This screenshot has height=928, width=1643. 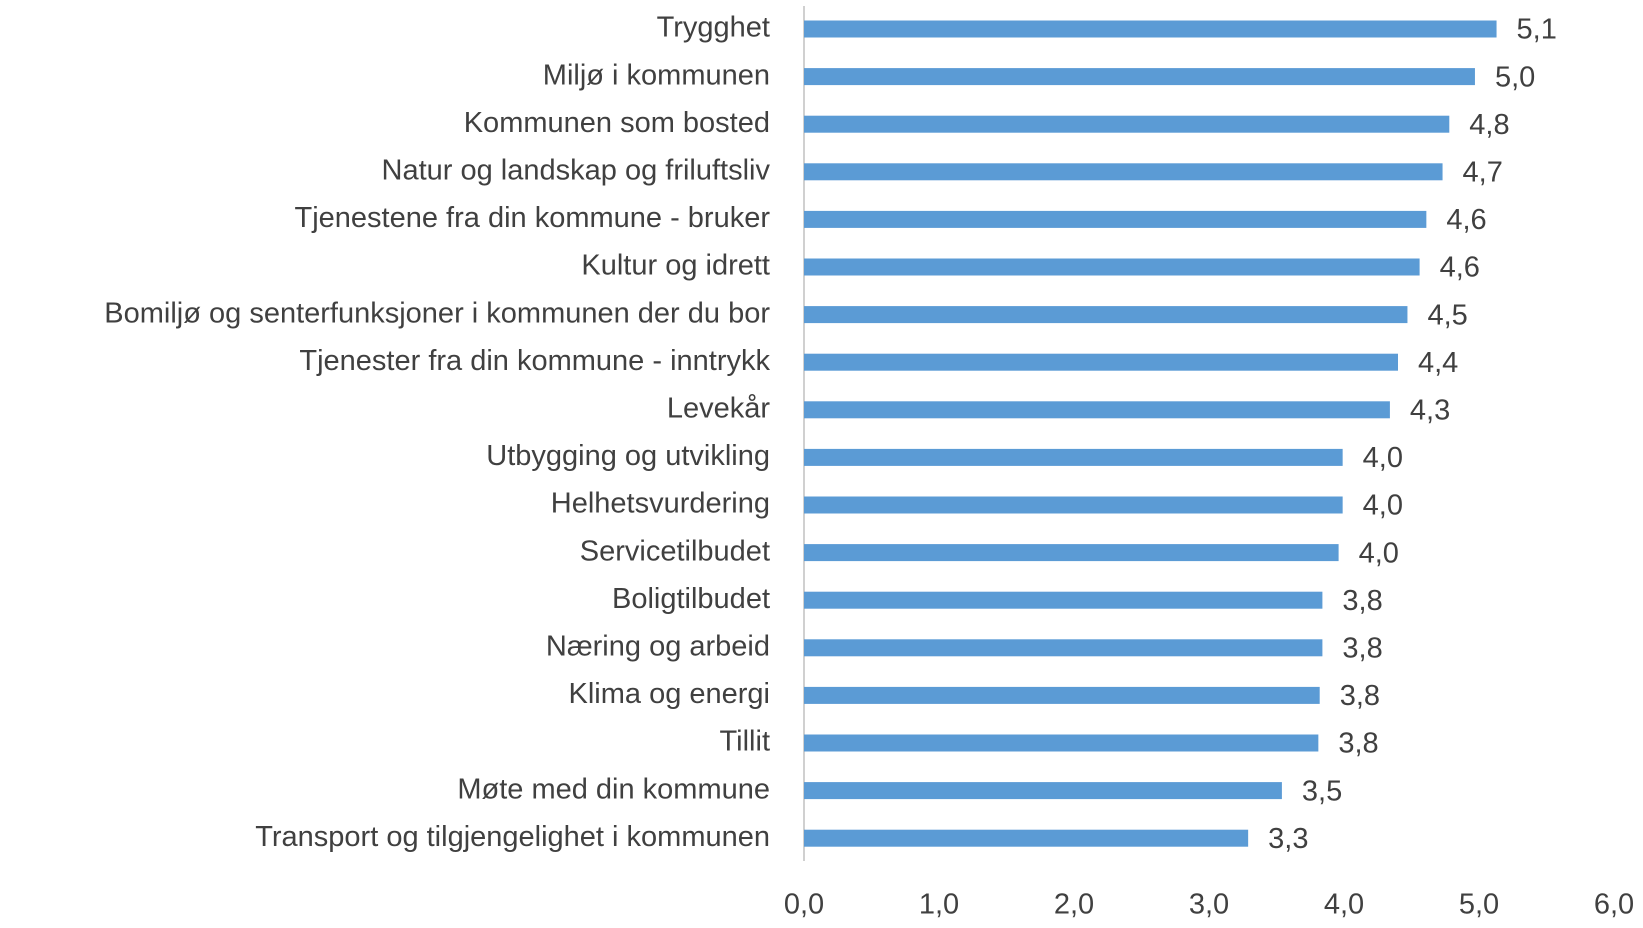 What do you see at coordinates (534, 361) in the screenshot?
I see `y-tick-label: Tjenester fra din kommune - inntrykk` at bounding box center [534, 361].